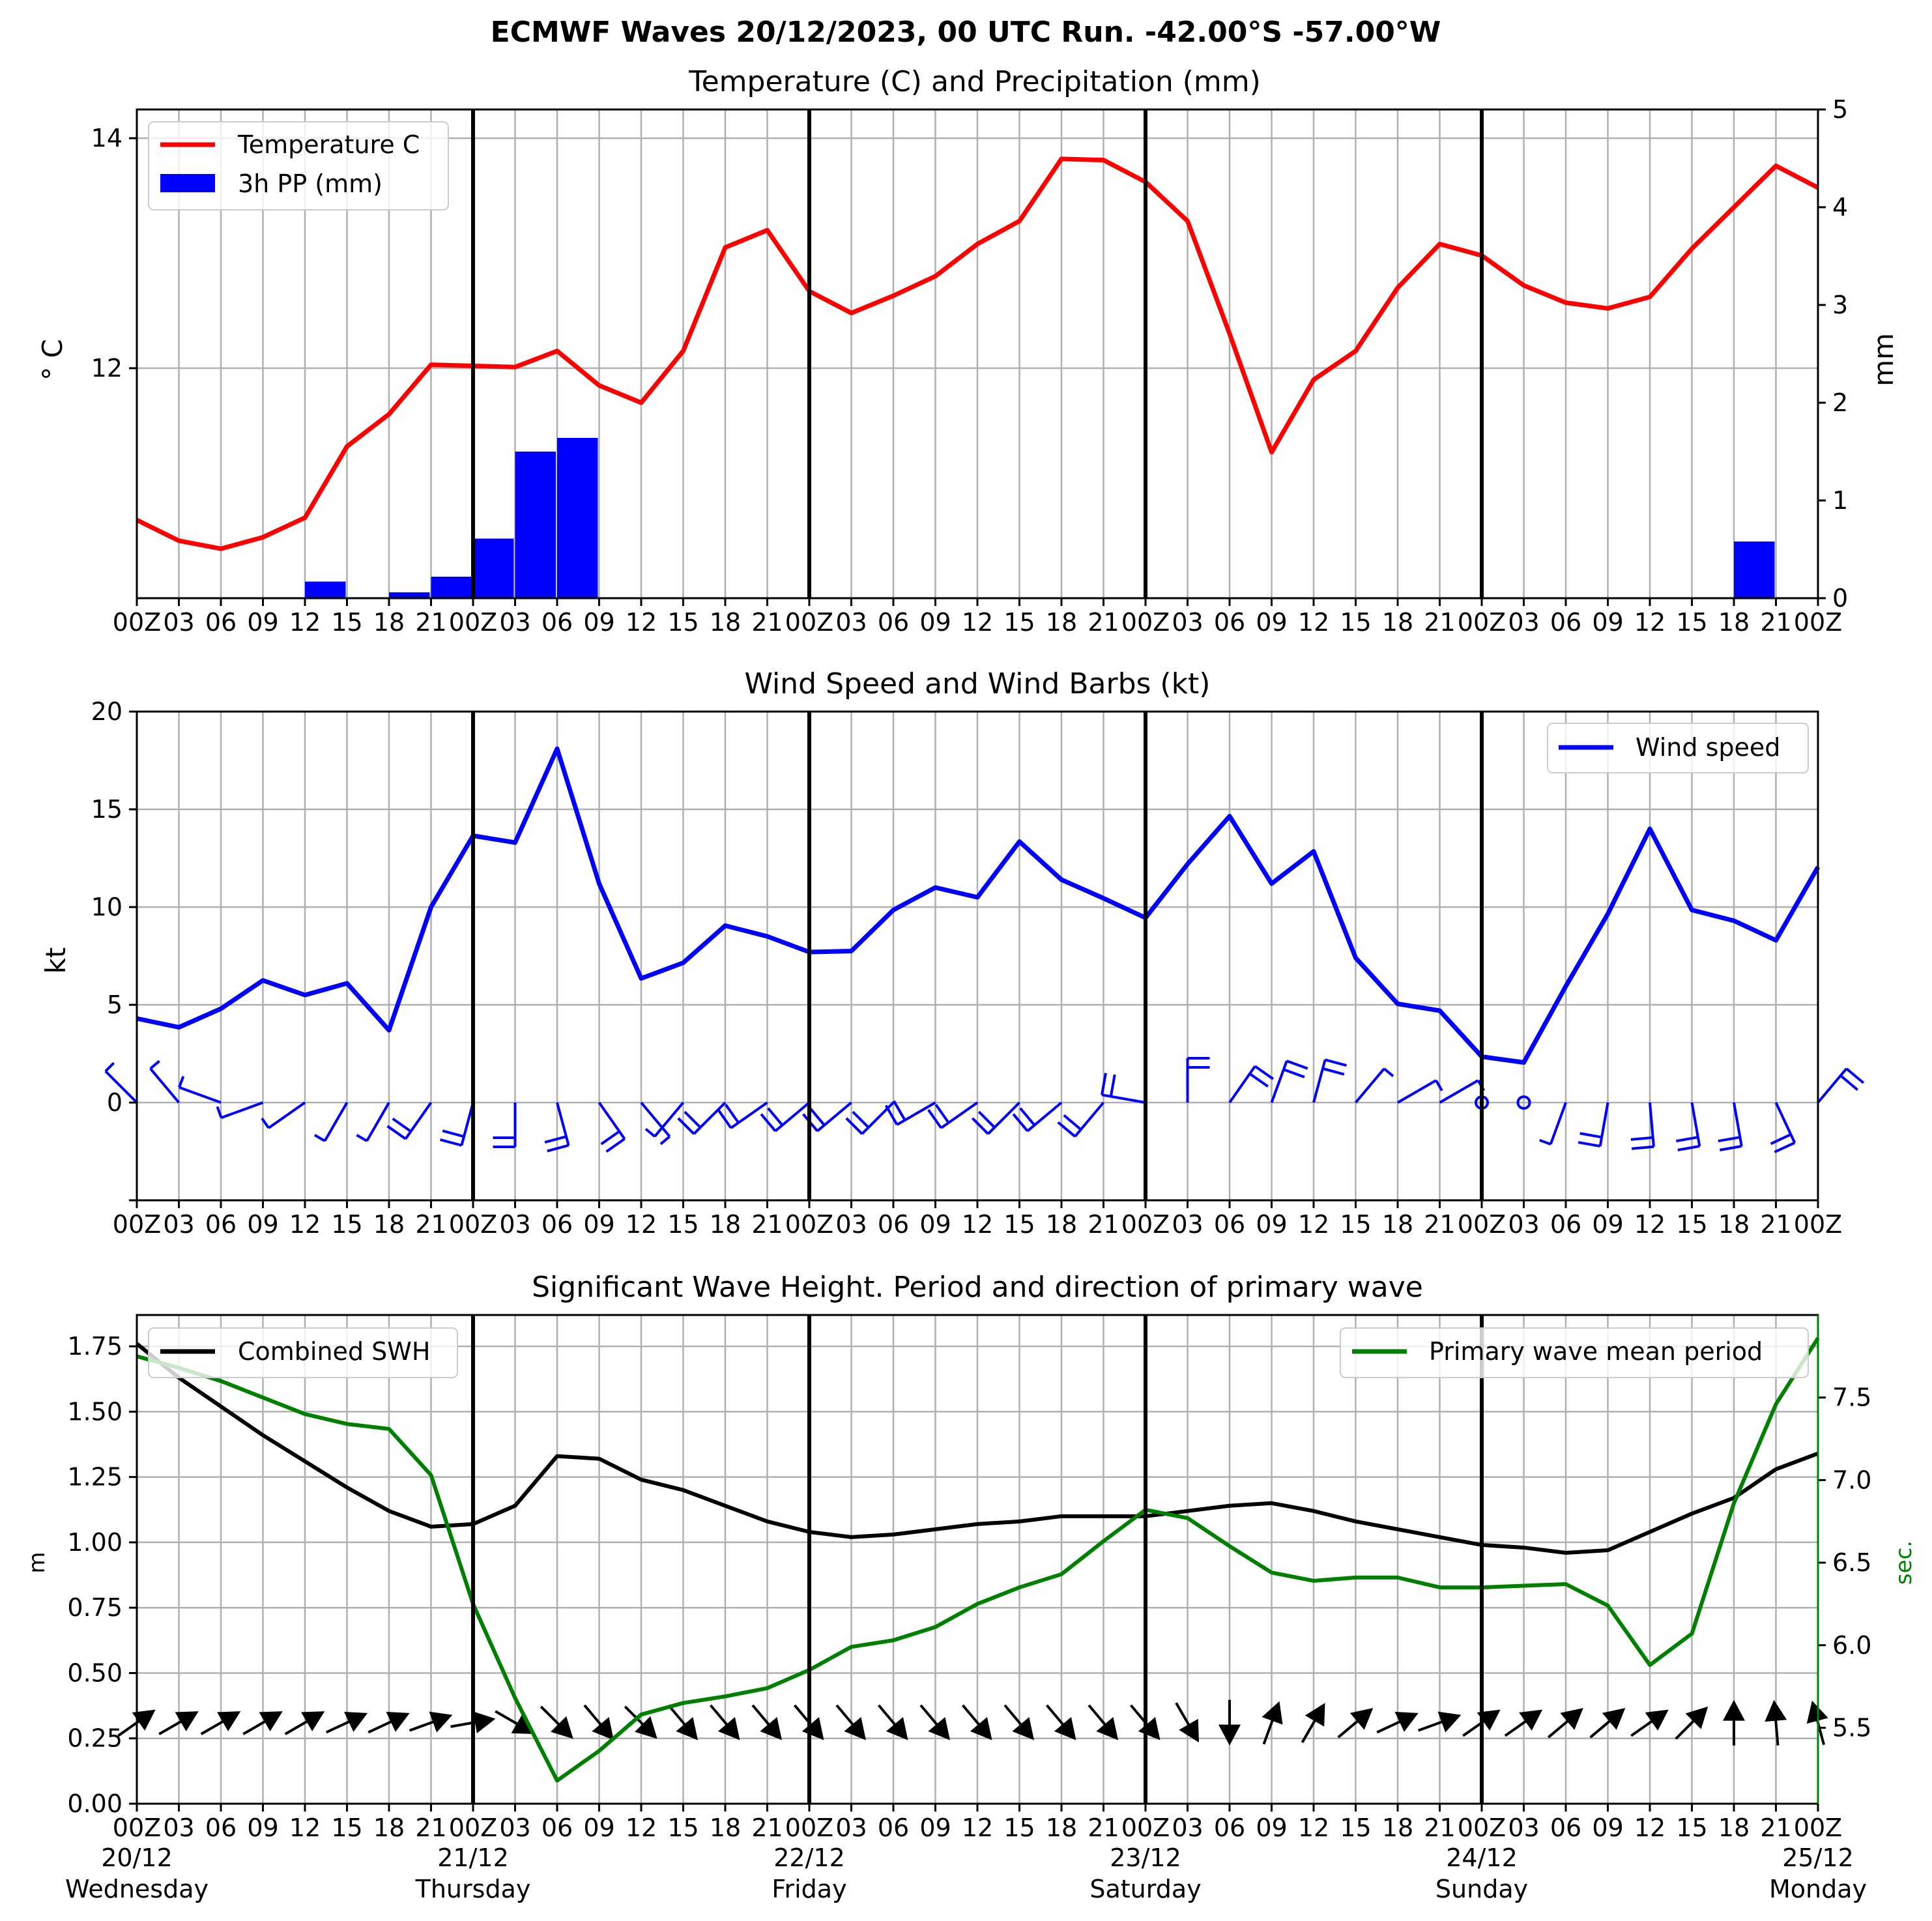 Image resolution: width=1932 pixels, height=1921 pixels. What do you see at coordinates (95, 1542) in the screenshot?
I see `y-tick-label: 1.00` at bounding box center [95, 1542].